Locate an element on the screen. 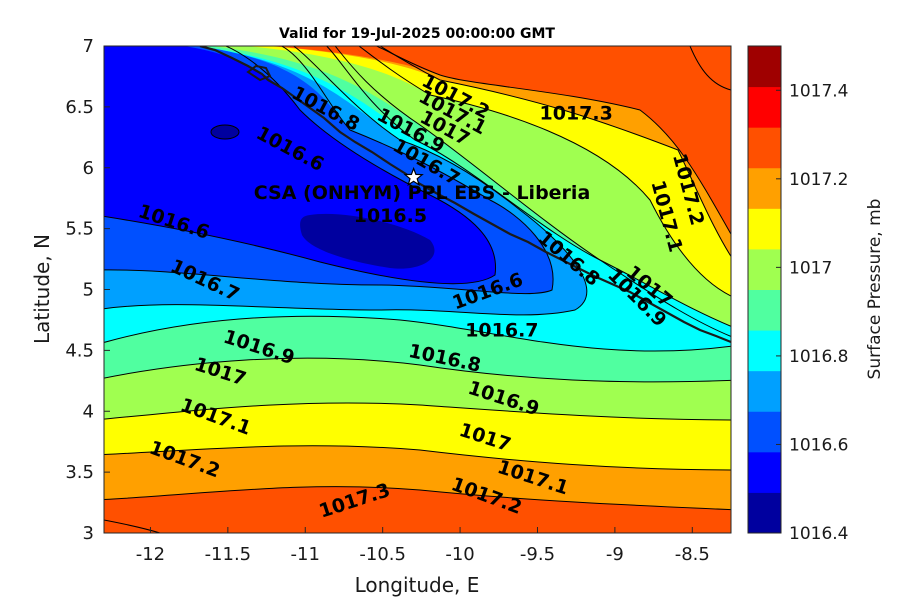 This screenshot has height=600, width=900. site-star-icon is located at coordinates (413, 176).